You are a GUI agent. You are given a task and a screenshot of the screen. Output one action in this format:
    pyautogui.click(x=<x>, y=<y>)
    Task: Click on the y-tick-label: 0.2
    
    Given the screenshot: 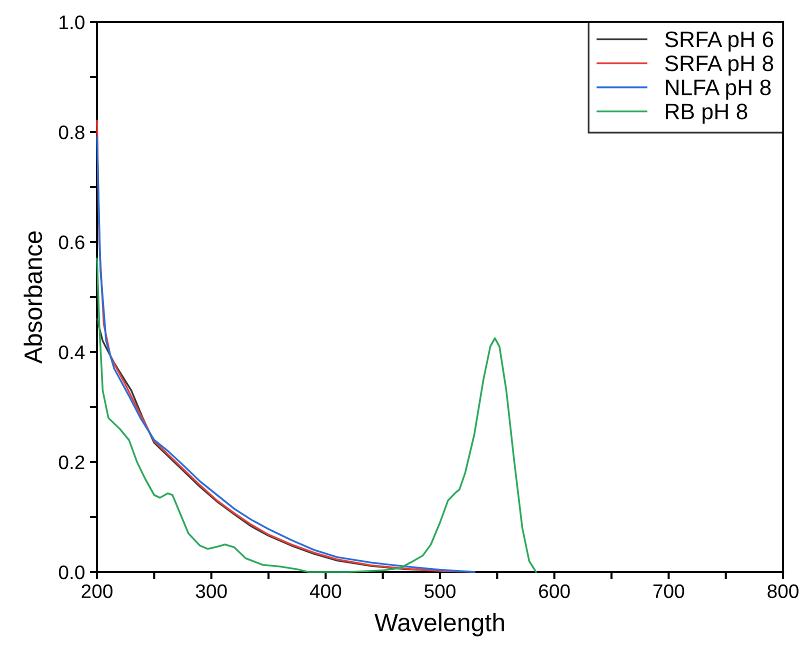 What is the action you would take?
    pyautogui.click(x=71, y=462)
    